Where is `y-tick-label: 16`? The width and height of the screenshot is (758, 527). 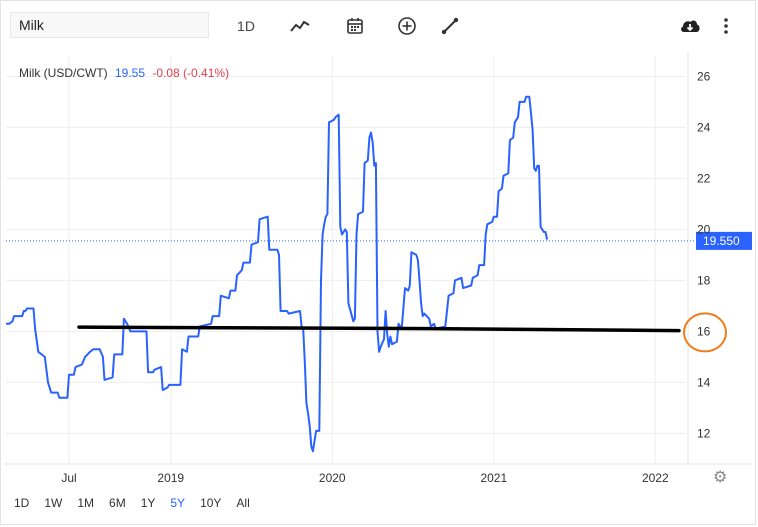 y-tick-label: 16 is located at coordinates (704, 331).